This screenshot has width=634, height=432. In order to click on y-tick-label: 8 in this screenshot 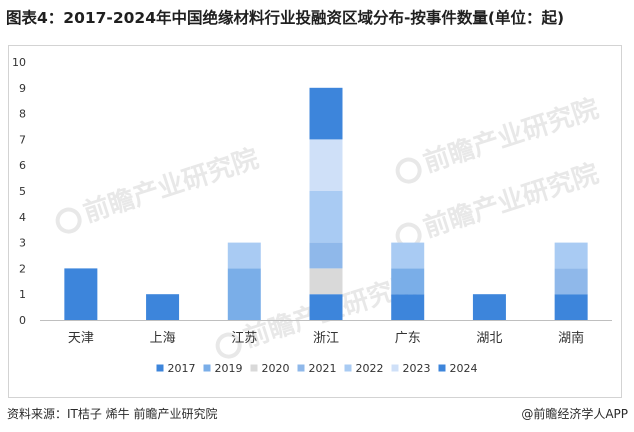, I will do `click(22, 114)`.